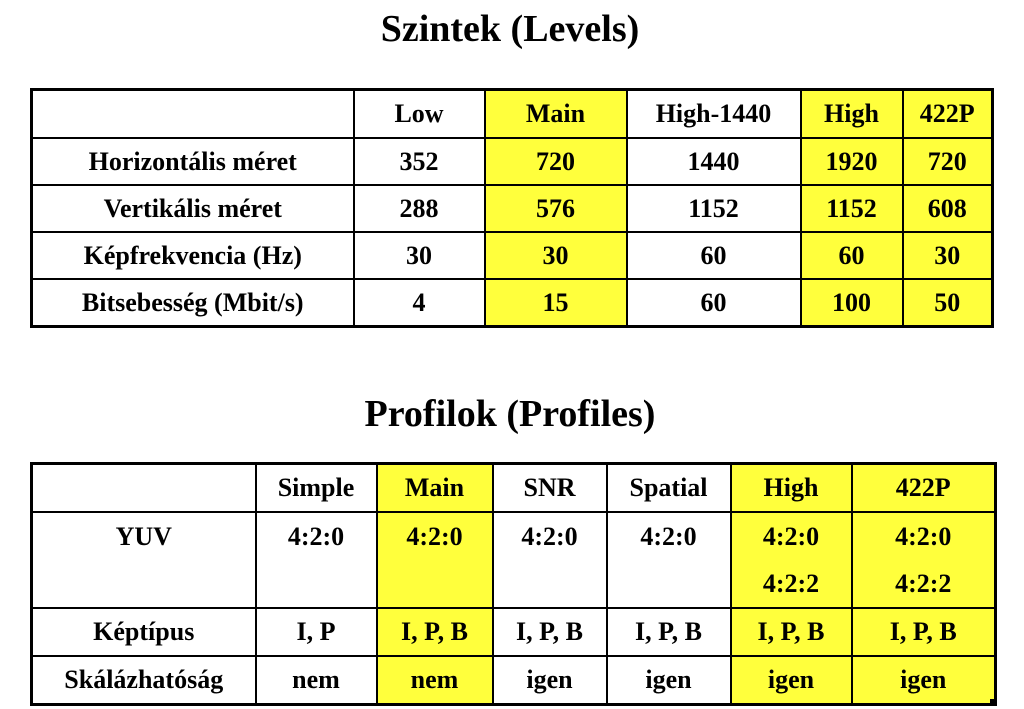 The width and height of the screenshot is (1024, 709). Describe the element at coordinates (143, 560) in the screenshot. I see `profiles-row-label: YUV` at that location.